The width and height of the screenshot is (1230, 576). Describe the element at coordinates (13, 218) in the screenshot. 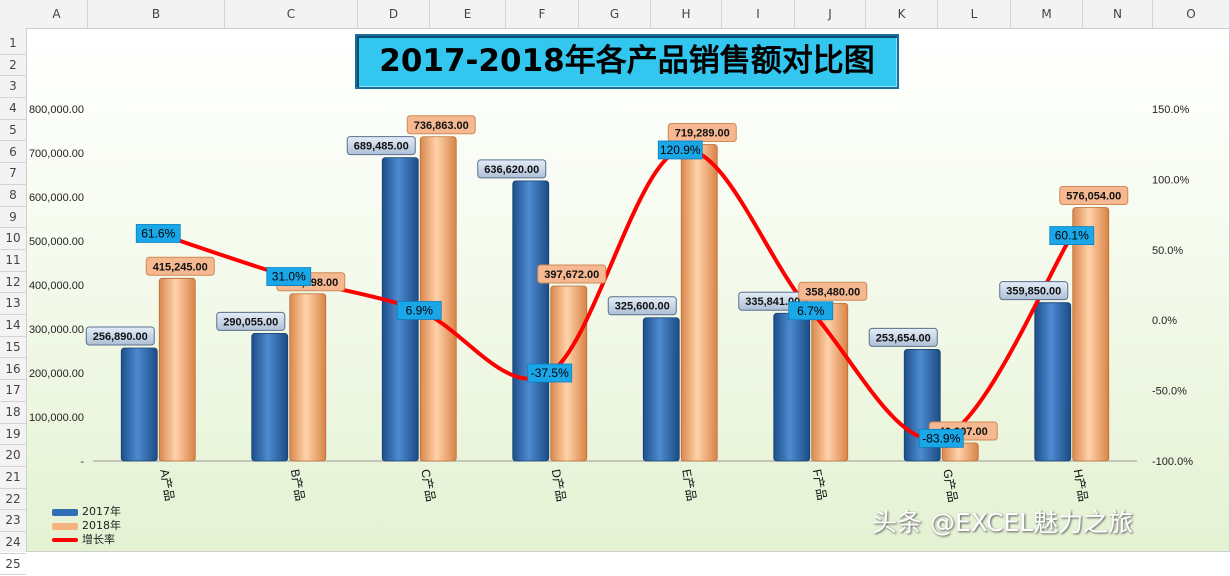

I see `row-header-9: 9` at that location.